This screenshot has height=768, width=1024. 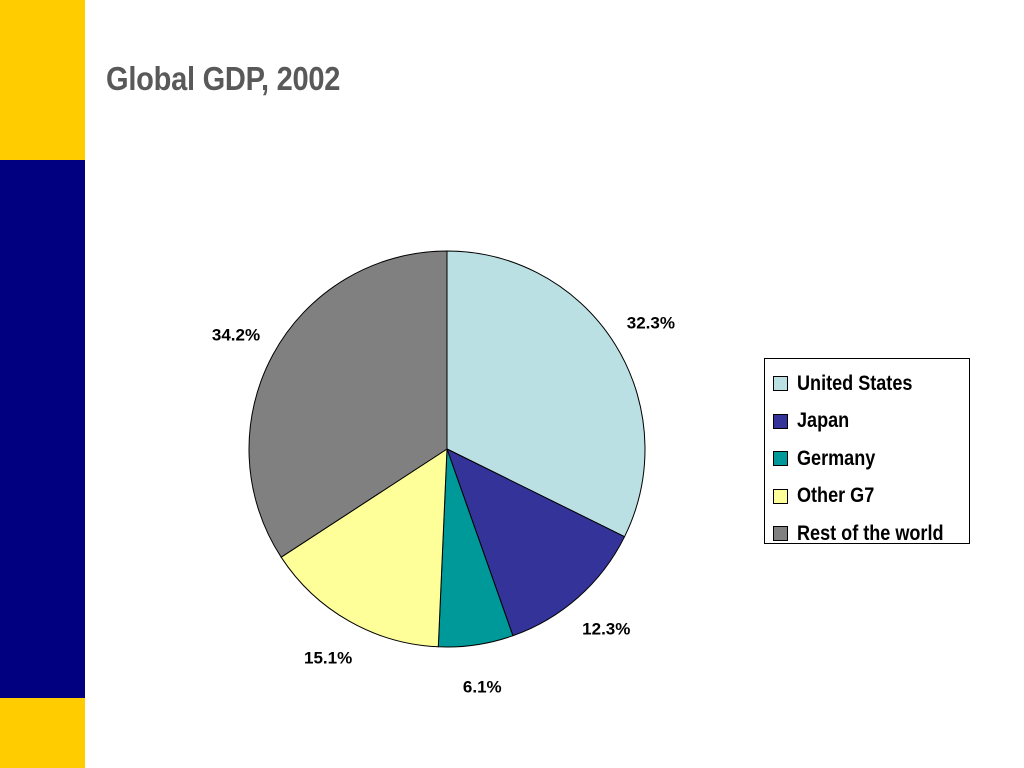 What do you see at coordinates (546, 394) in the screenshot?
I see `pie-slice-united-states` at bounding box center [546, 394].